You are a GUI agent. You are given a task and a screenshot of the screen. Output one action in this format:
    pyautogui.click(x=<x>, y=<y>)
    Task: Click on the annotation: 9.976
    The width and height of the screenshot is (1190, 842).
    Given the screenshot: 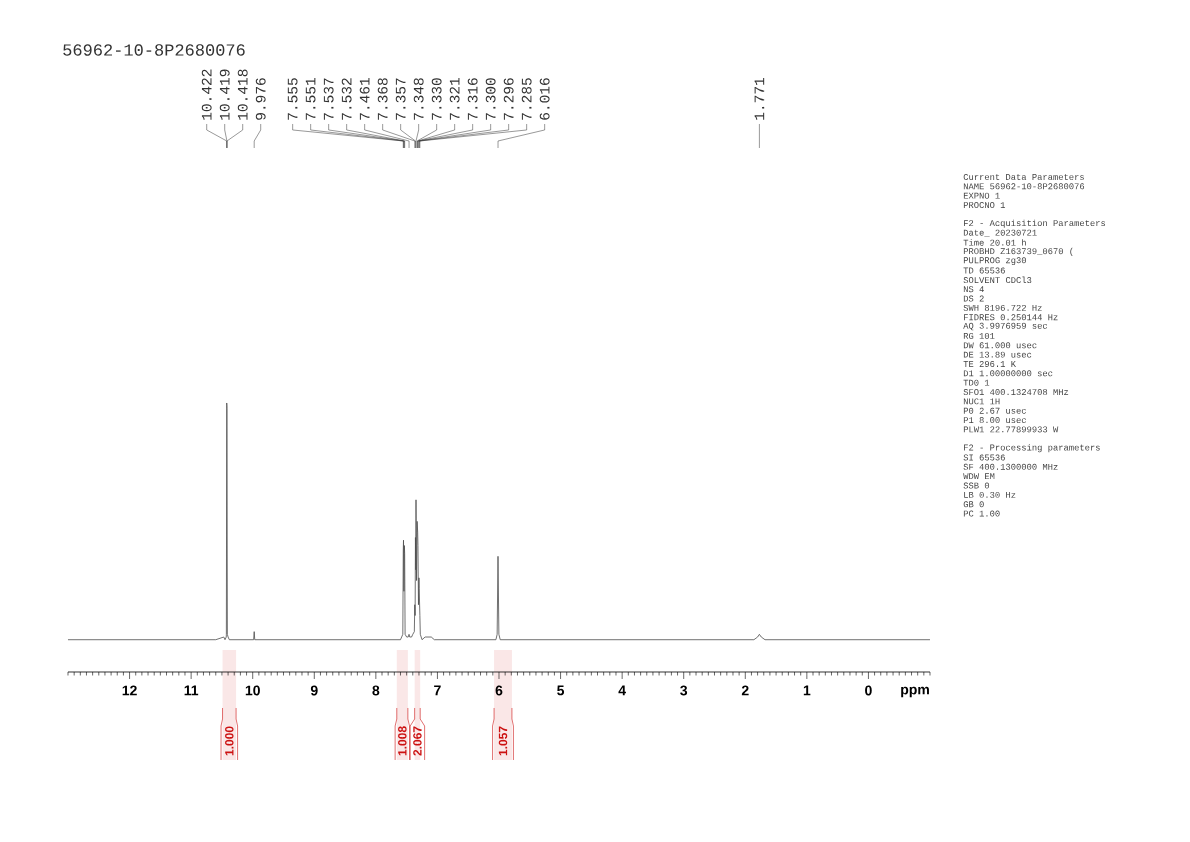 What is the action you would take?
    pyautogui.click(x=260, y=99)
    